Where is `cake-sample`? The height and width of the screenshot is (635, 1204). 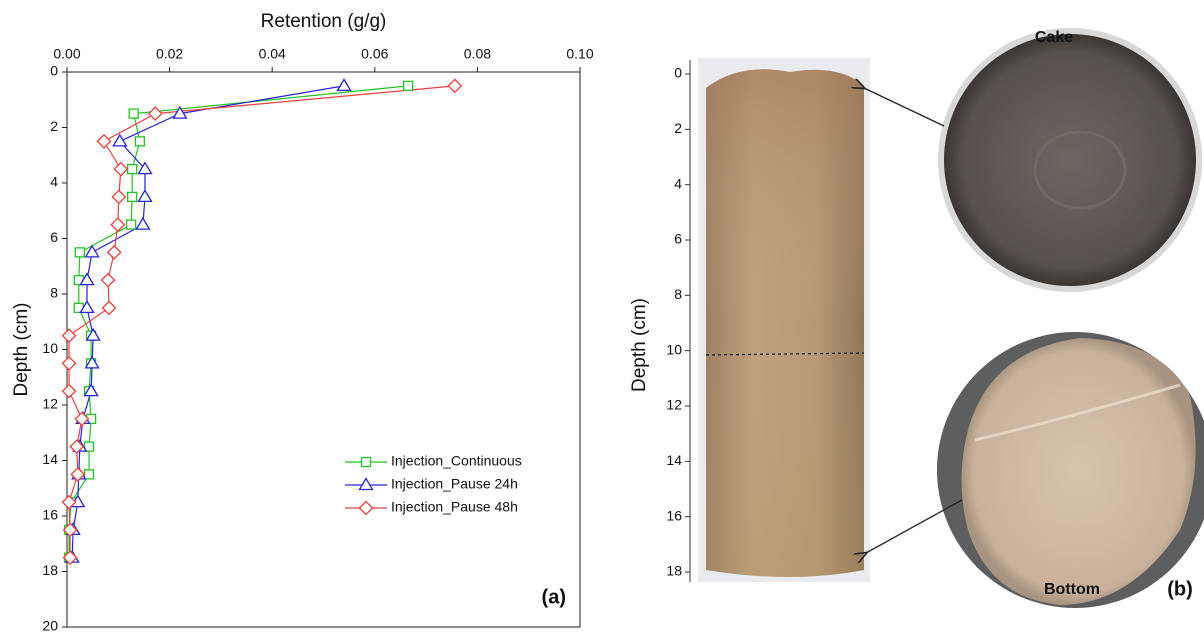 cake-sample is located at coordinates (1070, 160).